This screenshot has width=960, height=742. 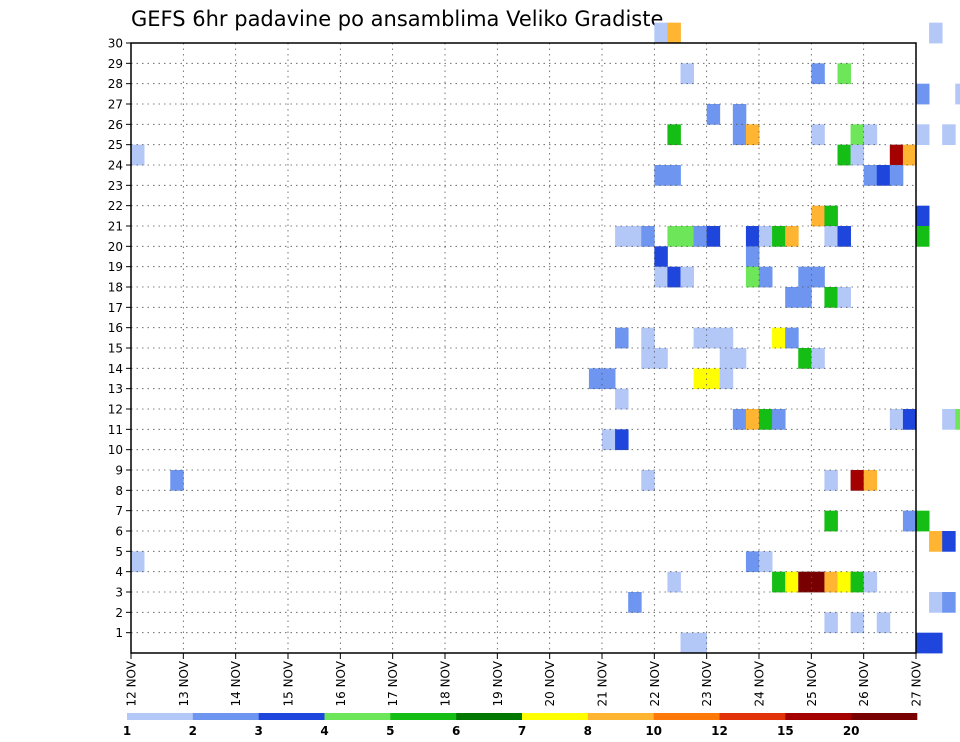 I want to click on y-tick-label: 1, so click(x=119, y=633).